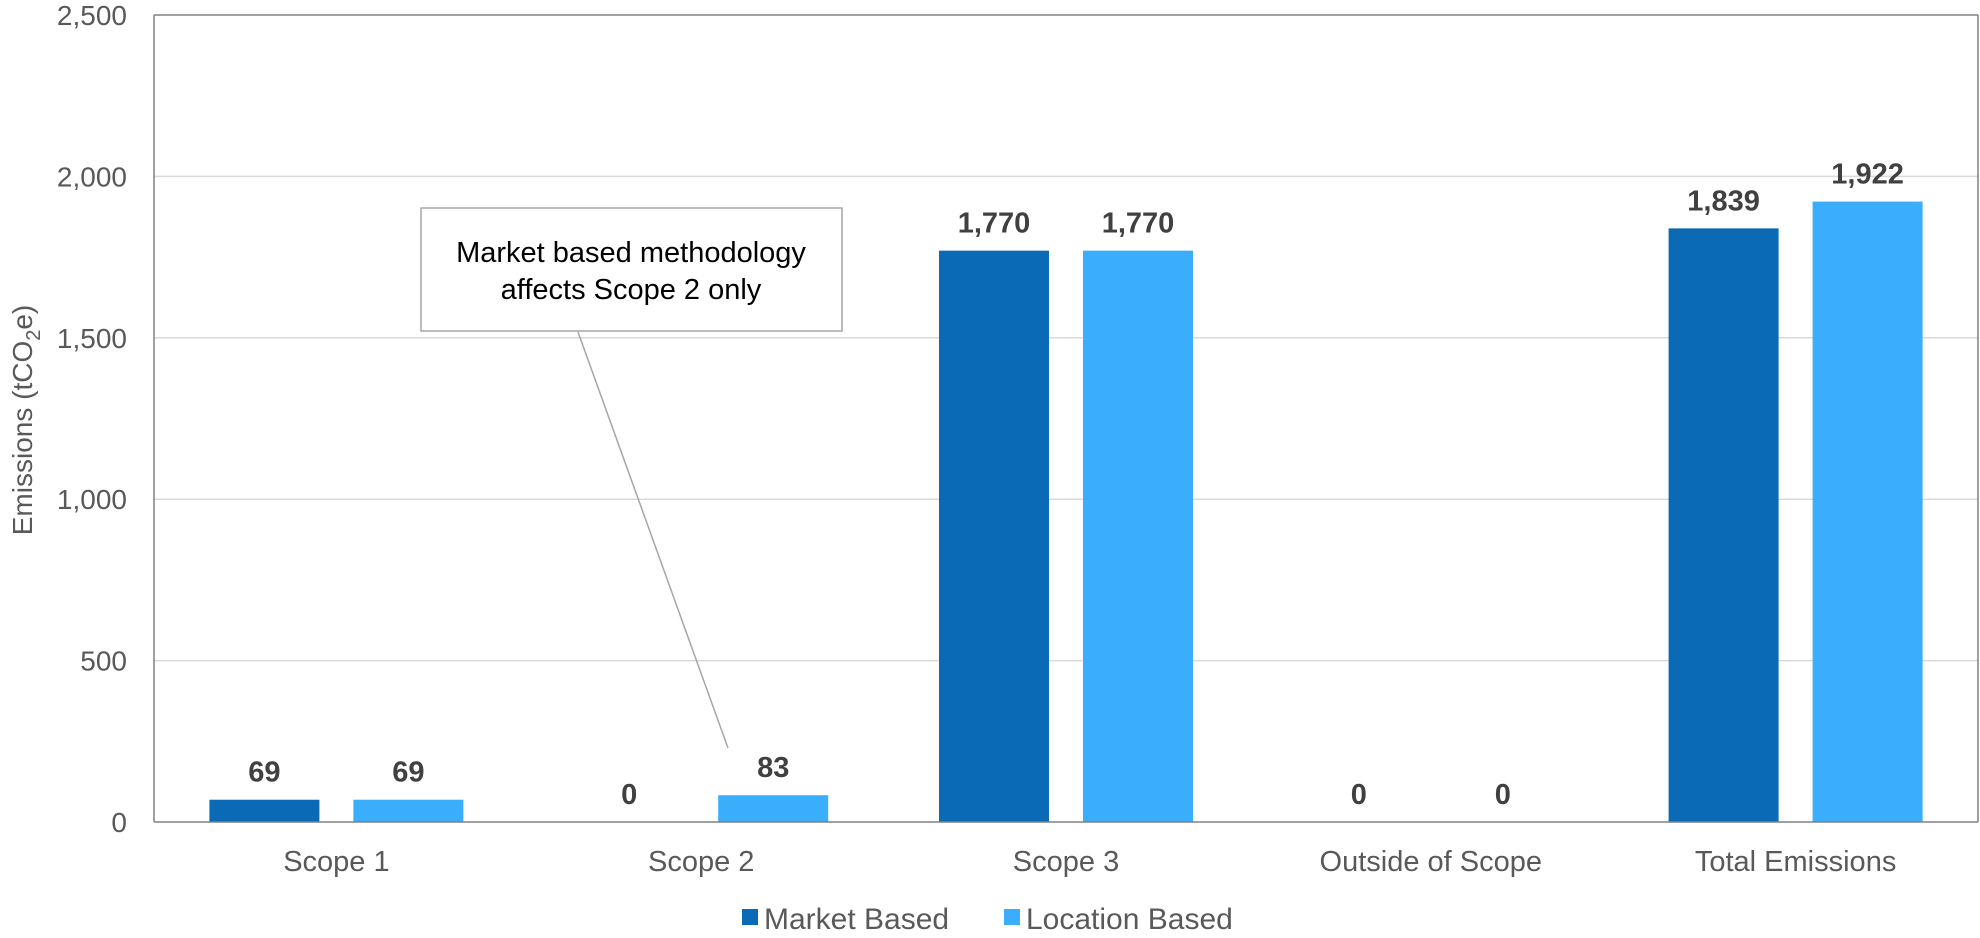  Describe the element at coordinates (1066, 862) in the screenshot. I see `x-category-label: Scope 3` at that location.